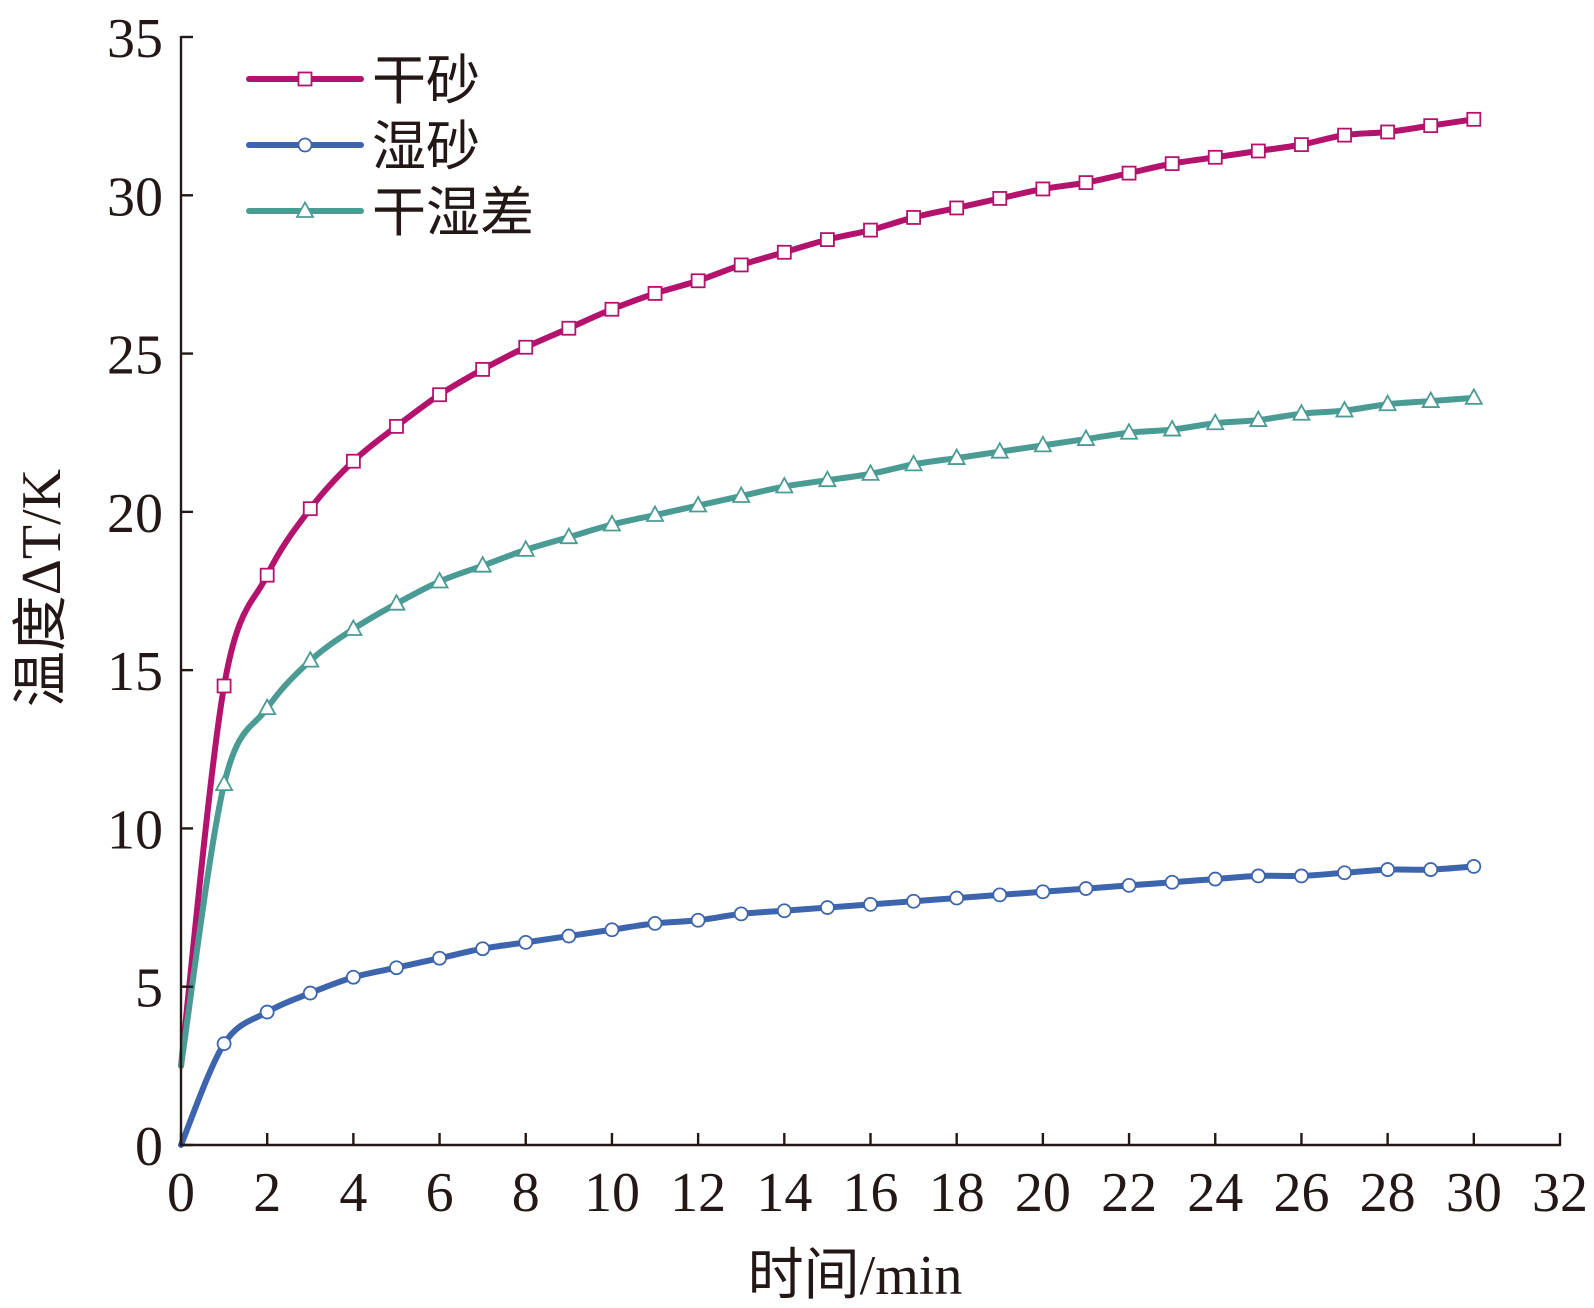 This screenshot has height=1308, width=1594. What do you see at coordinates (353, 1193) in the screenshot?
I see `x-tick-label: 4` at bounding box center [353, 1193].